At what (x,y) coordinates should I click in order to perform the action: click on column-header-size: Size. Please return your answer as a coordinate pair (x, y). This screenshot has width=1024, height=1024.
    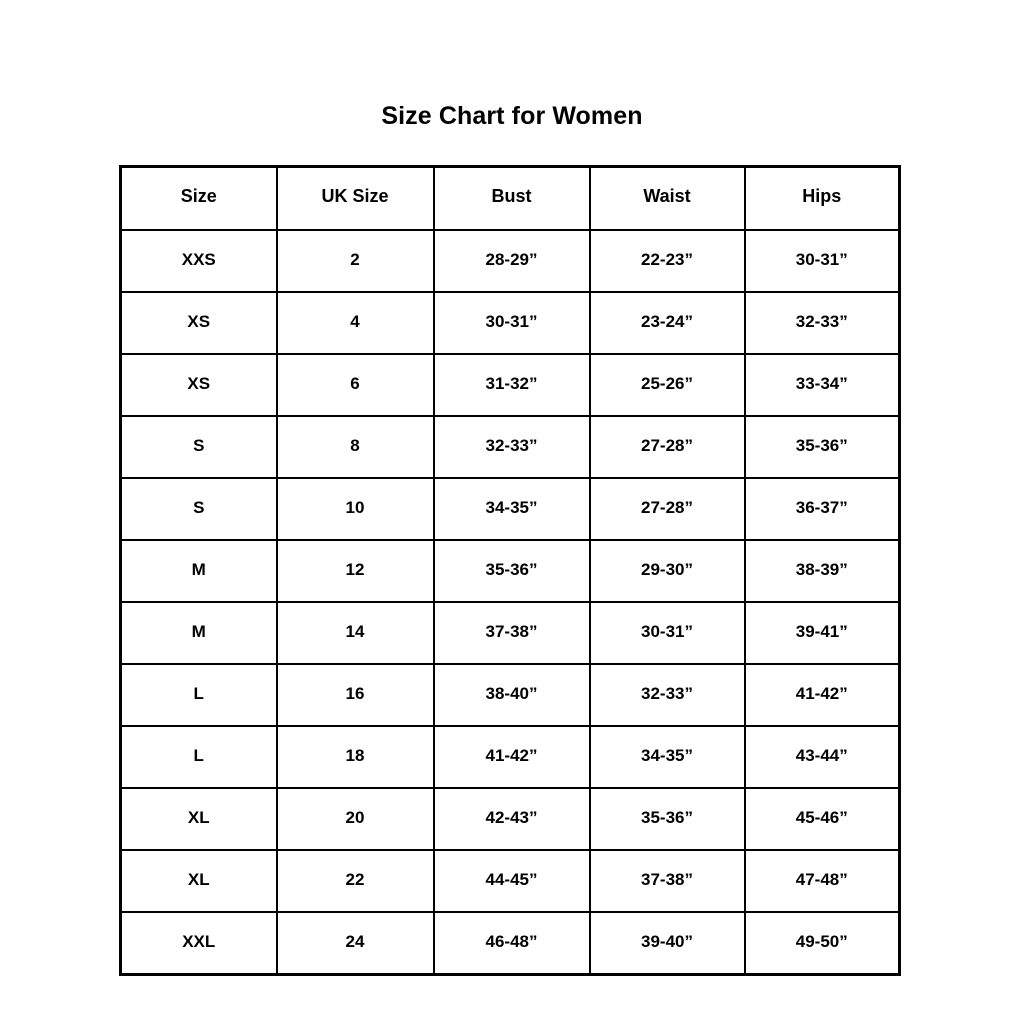
    Looking at the image, I should click on (198, 198).